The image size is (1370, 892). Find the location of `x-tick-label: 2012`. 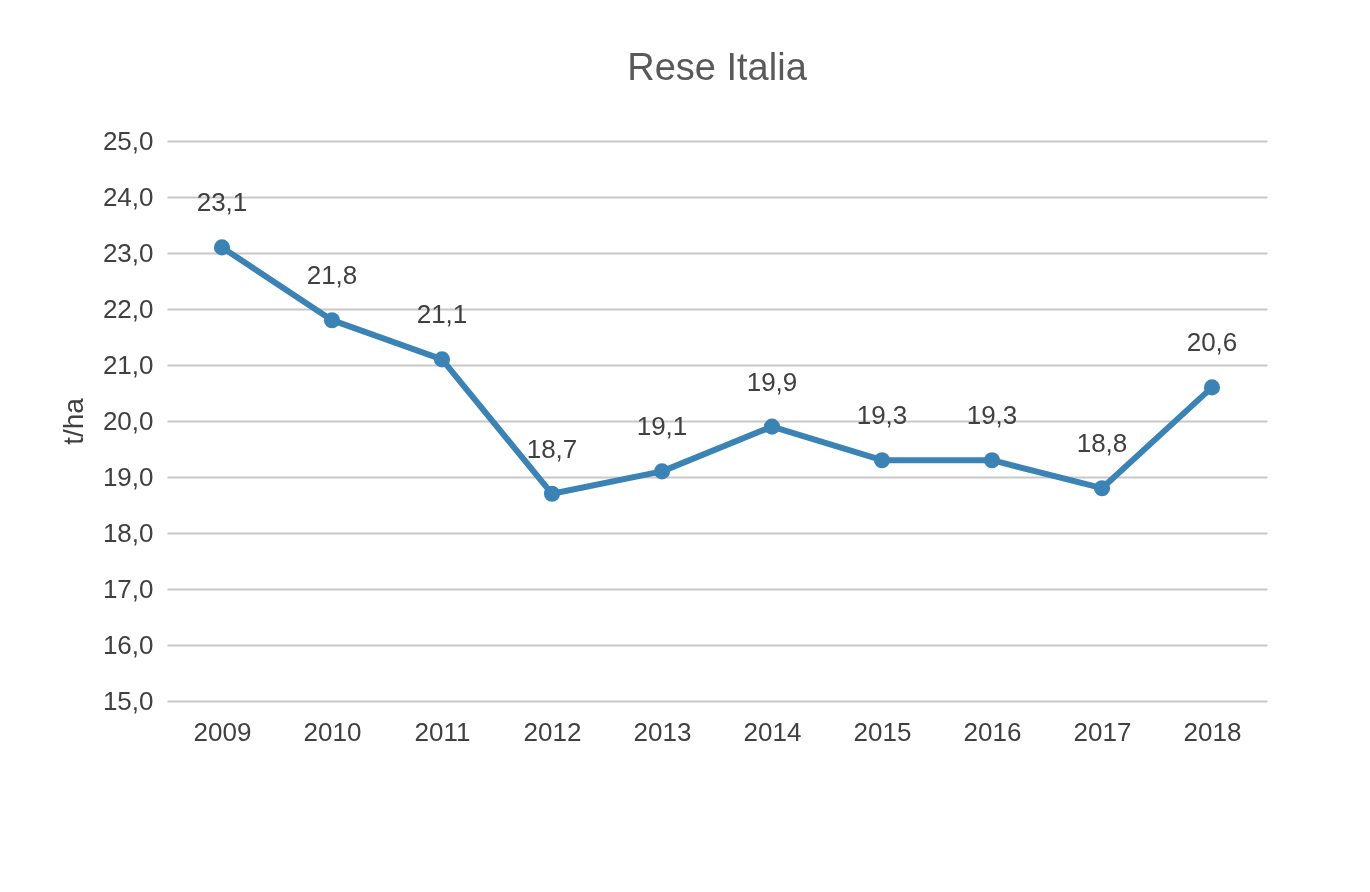

x-tick-label: 2012 is located at coordinates (552, 731).